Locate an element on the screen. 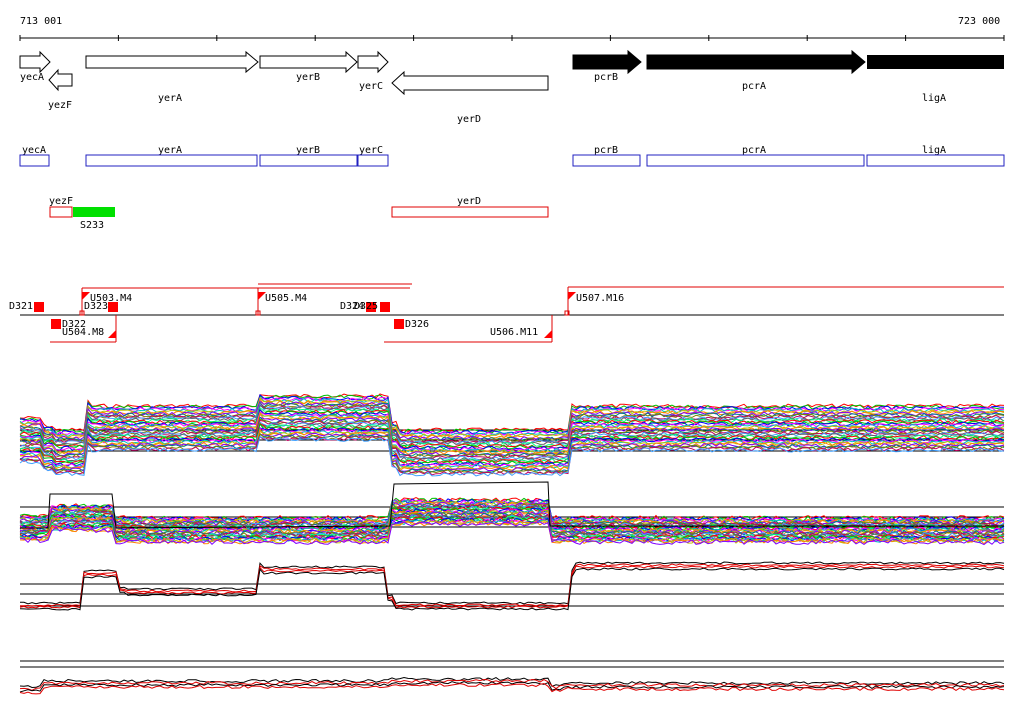 This screenshot has height=714, width=1024. operon-label-yezF: yezF is located at coordinates (61, 201).